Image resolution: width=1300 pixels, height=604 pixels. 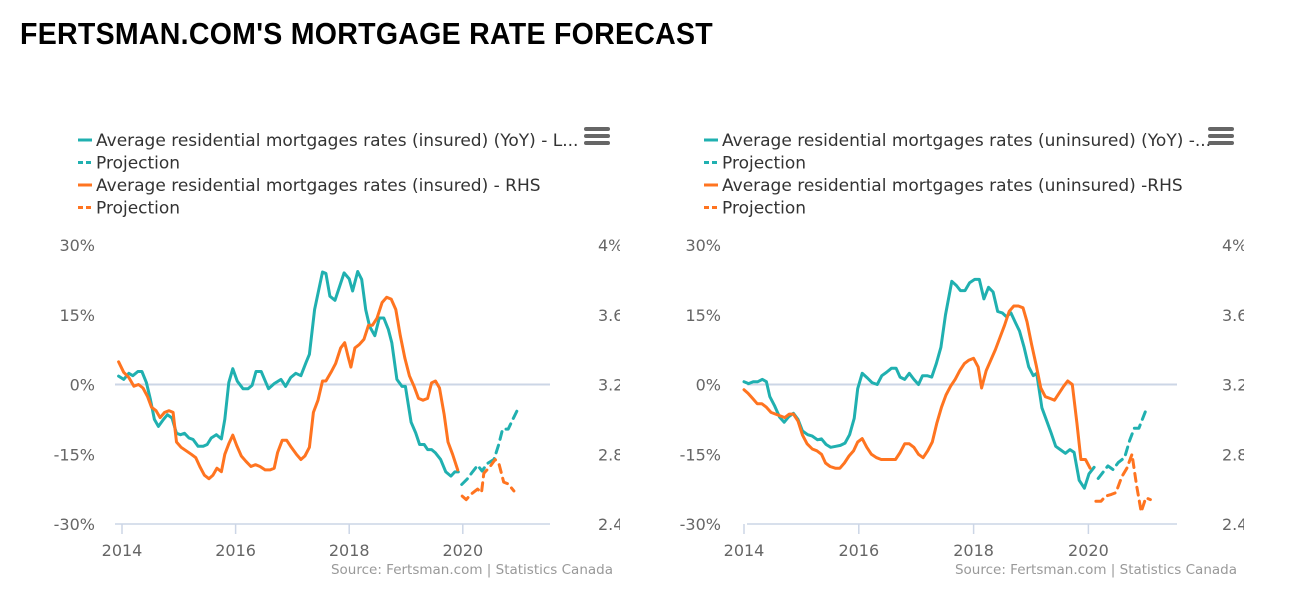 What do you see at coordinates (367, 33) in the screenshot?
I see `page-title: FERTSMAN.COM'S MORTGAGE RATE FORECAST` at bounding box center [367, 33].